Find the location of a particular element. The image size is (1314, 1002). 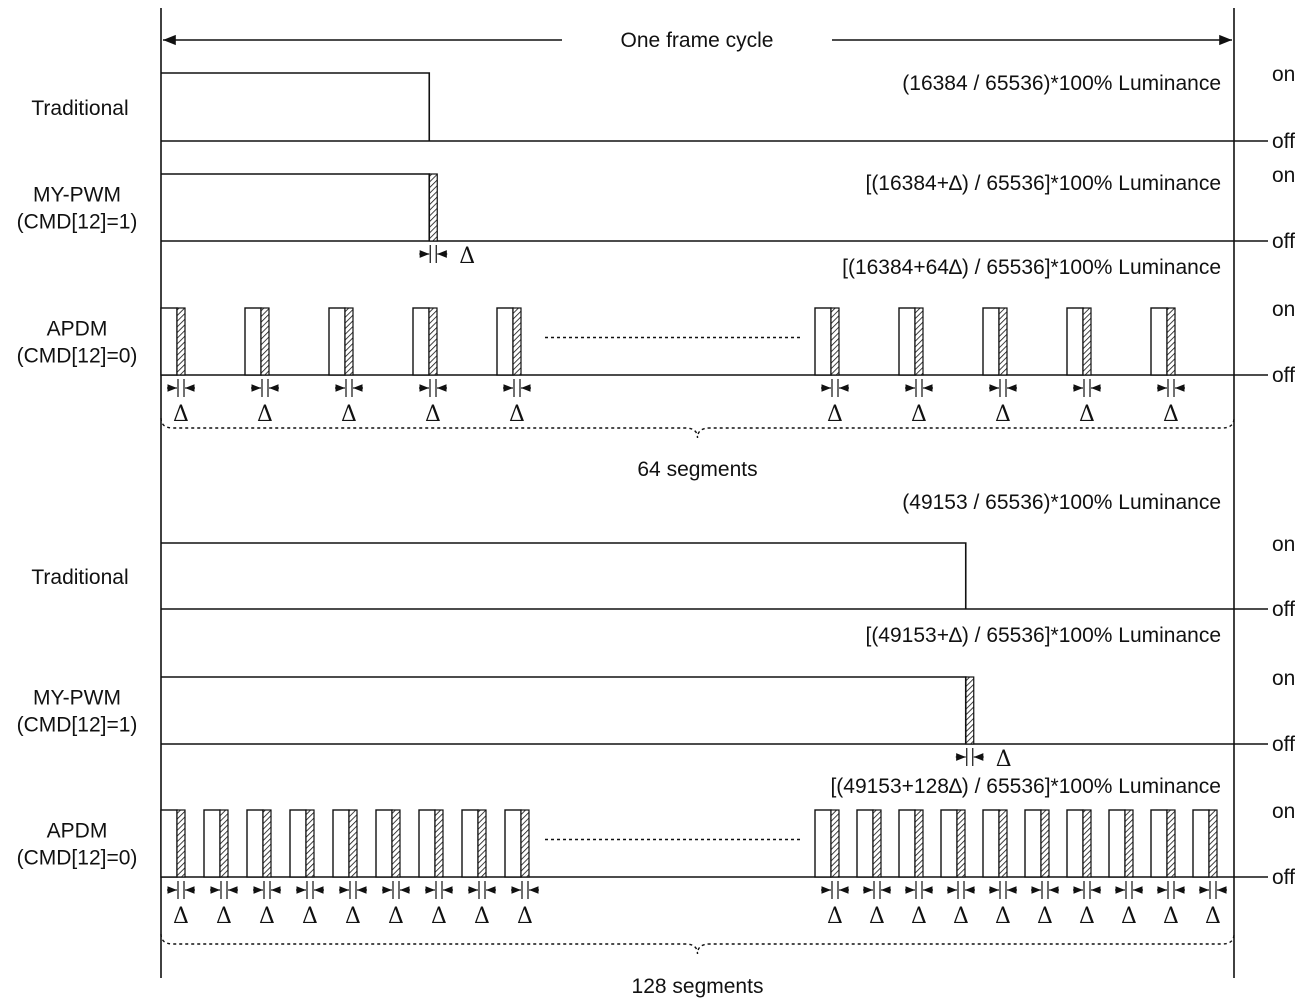

section-1-mypwm-label-line2: (CMD[12]=1) is located at coordinates (77, 222).